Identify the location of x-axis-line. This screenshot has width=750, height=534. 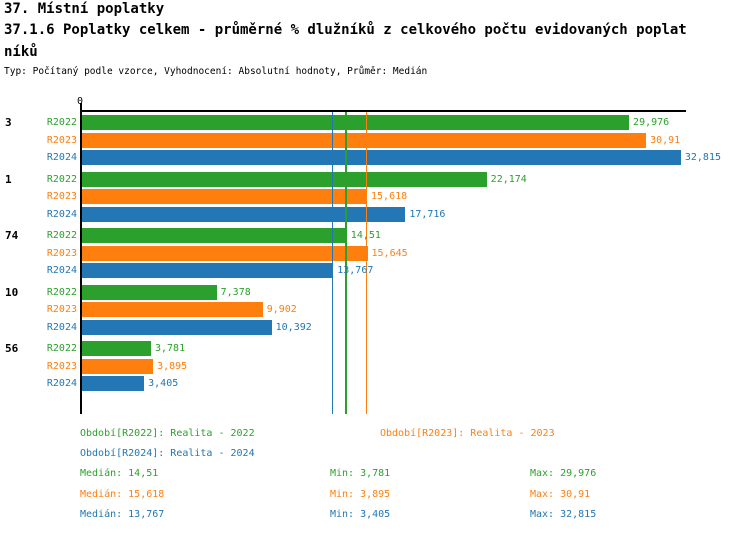
(383, 111).